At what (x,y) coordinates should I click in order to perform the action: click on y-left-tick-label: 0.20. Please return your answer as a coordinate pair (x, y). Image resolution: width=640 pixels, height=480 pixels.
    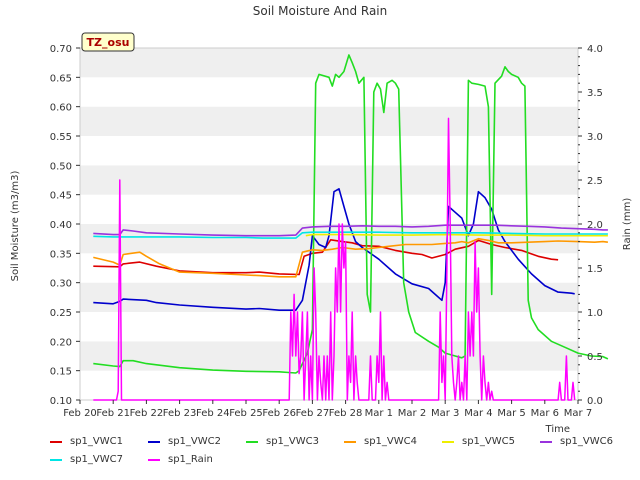
    Looking at the image, I should click on (61, 342).